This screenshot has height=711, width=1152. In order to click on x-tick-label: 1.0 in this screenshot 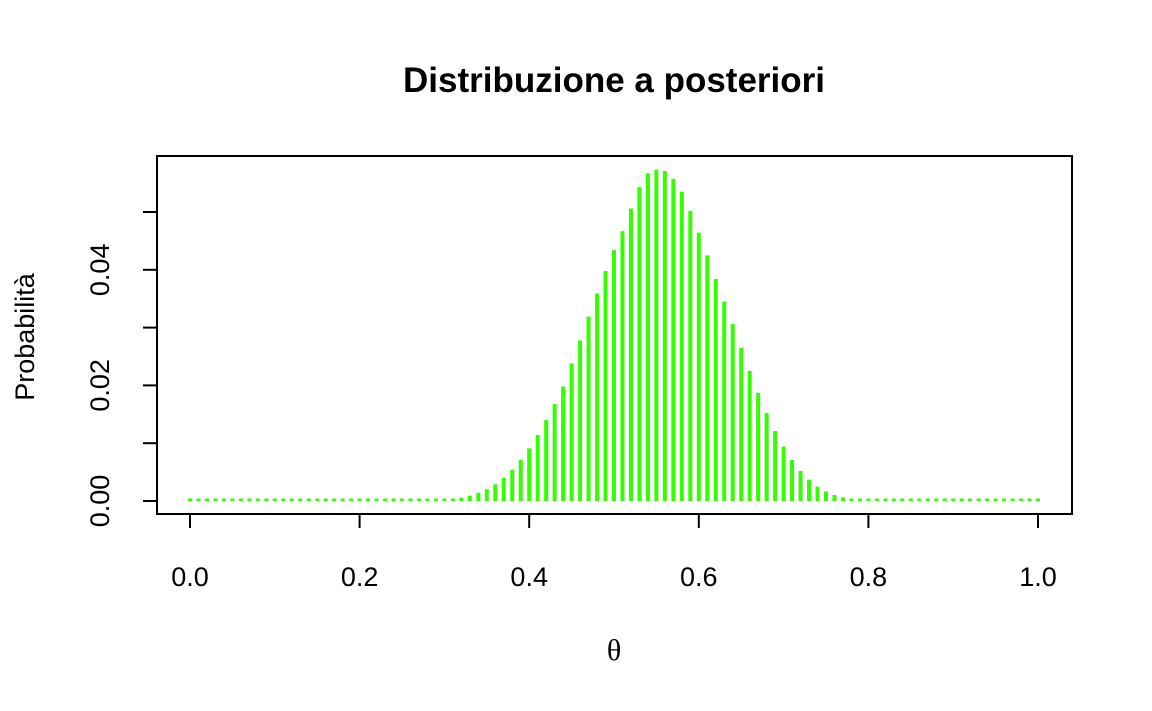, I will do `click(1038, 577)`.